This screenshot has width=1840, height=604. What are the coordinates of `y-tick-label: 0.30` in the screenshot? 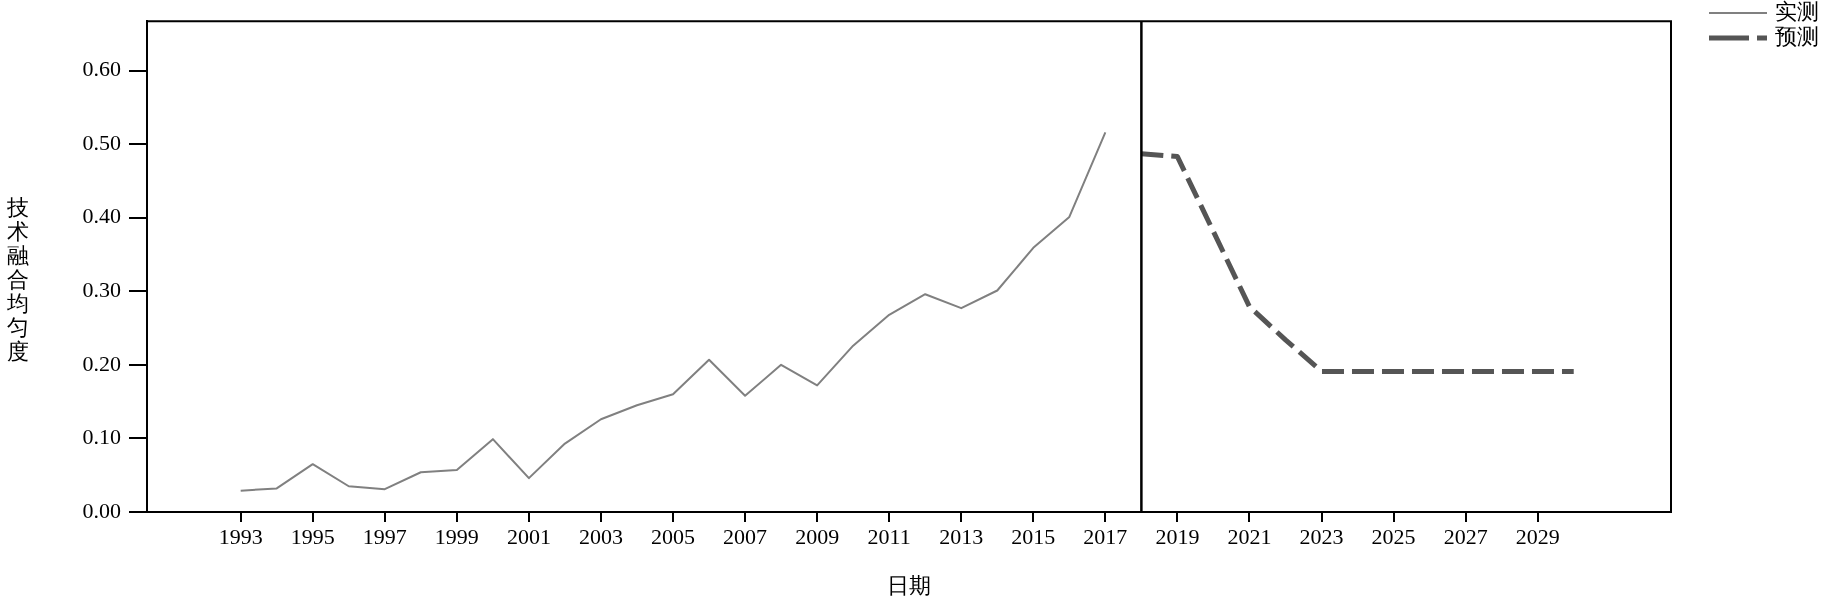 It's located at (101, 290).